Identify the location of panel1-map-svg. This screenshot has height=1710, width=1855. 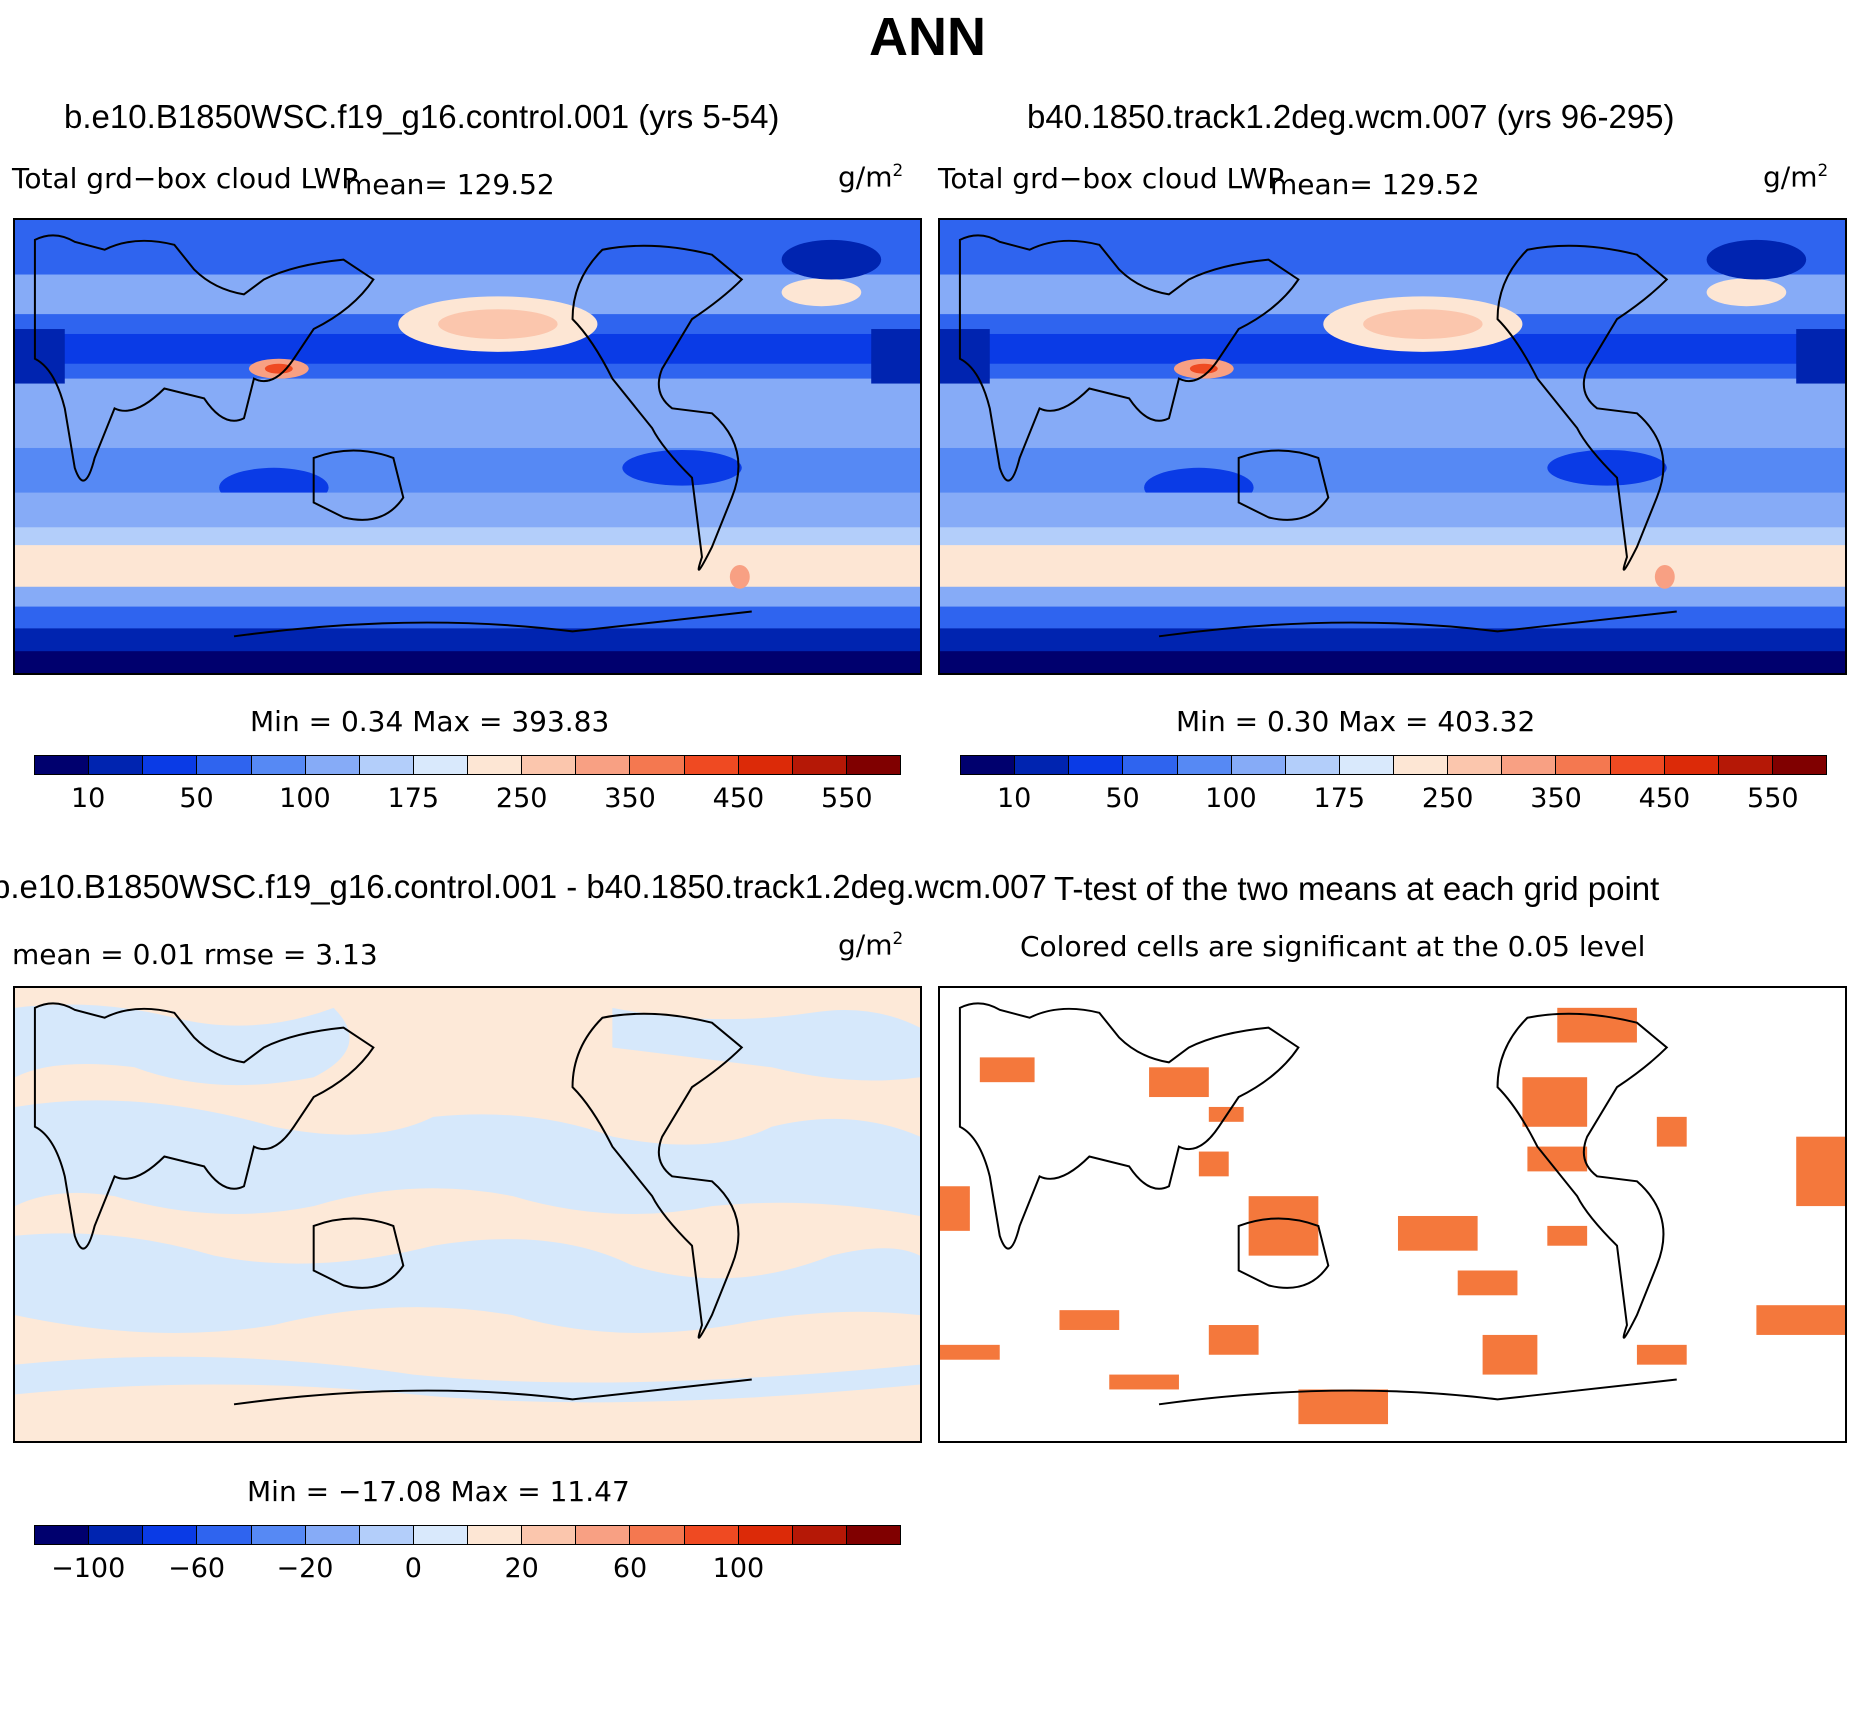
(467, 446).